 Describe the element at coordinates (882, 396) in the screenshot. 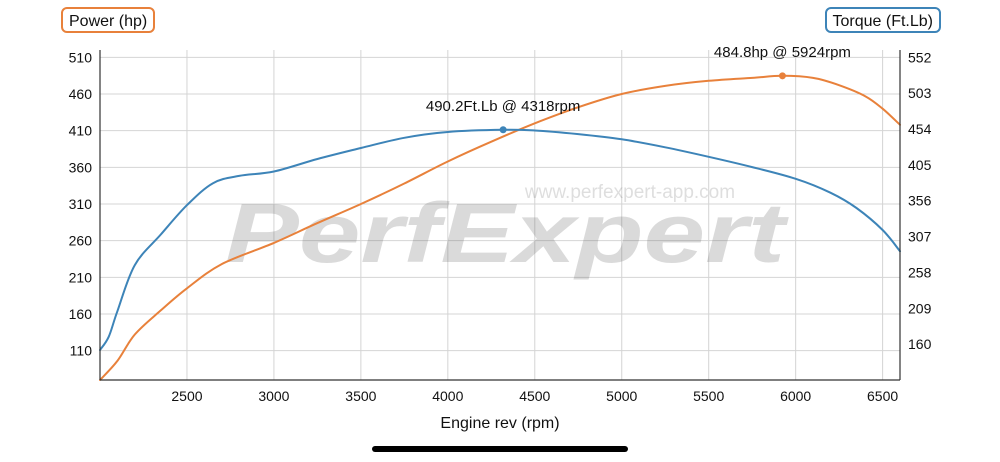

I see `x-tick-label: 6500` at that location.